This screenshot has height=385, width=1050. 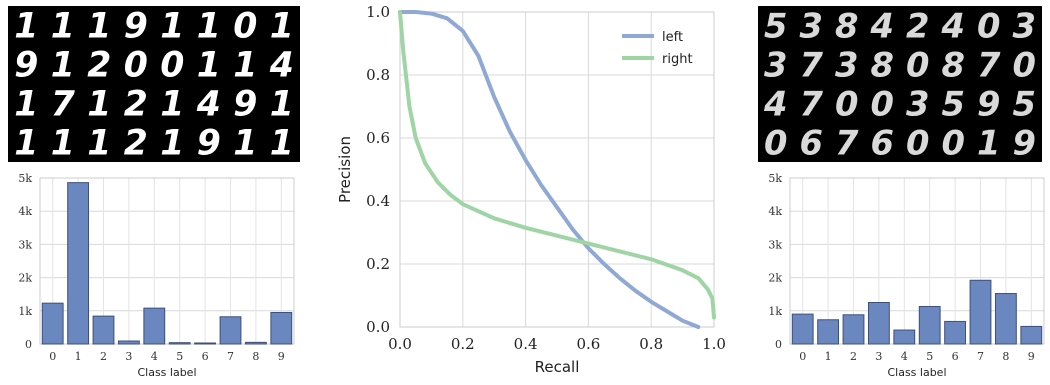 I want to click on y-tick-label: 1k, so click(x=775, y=311).